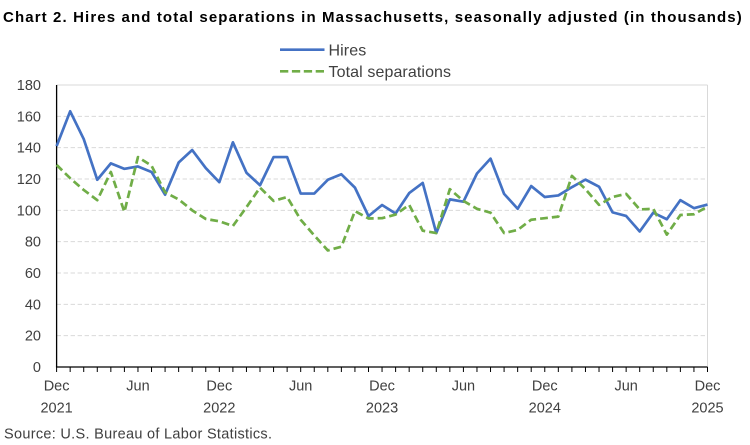  Describe the element at coordinates (707, 409) in the screenshot. I see `svg-text: 2025` at that location.